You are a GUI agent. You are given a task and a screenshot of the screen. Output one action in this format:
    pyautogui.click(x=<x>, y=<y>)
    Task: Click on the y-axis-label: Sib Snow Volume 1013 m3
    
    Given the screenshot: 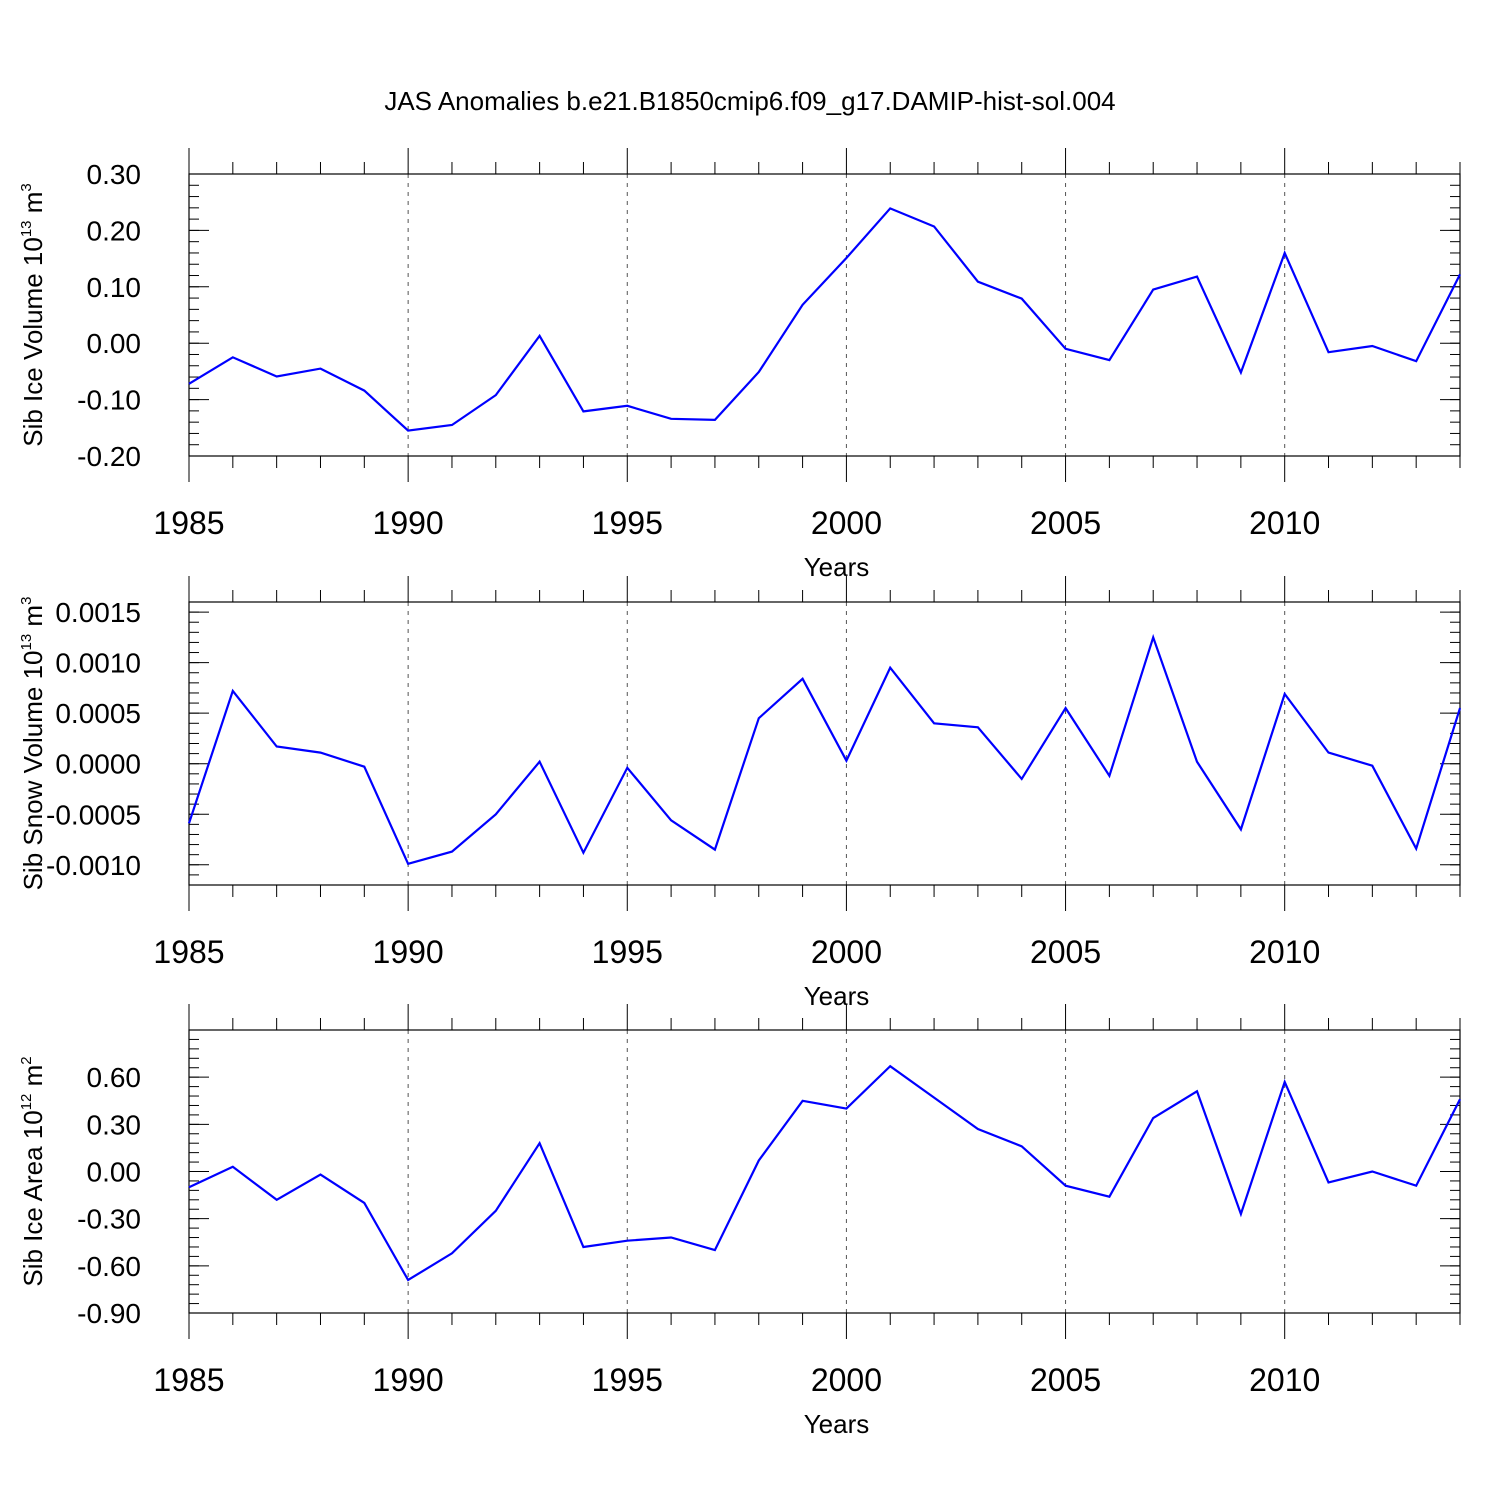 What is the action you would take?
    pyautogui.click(x=33, y=744)
    